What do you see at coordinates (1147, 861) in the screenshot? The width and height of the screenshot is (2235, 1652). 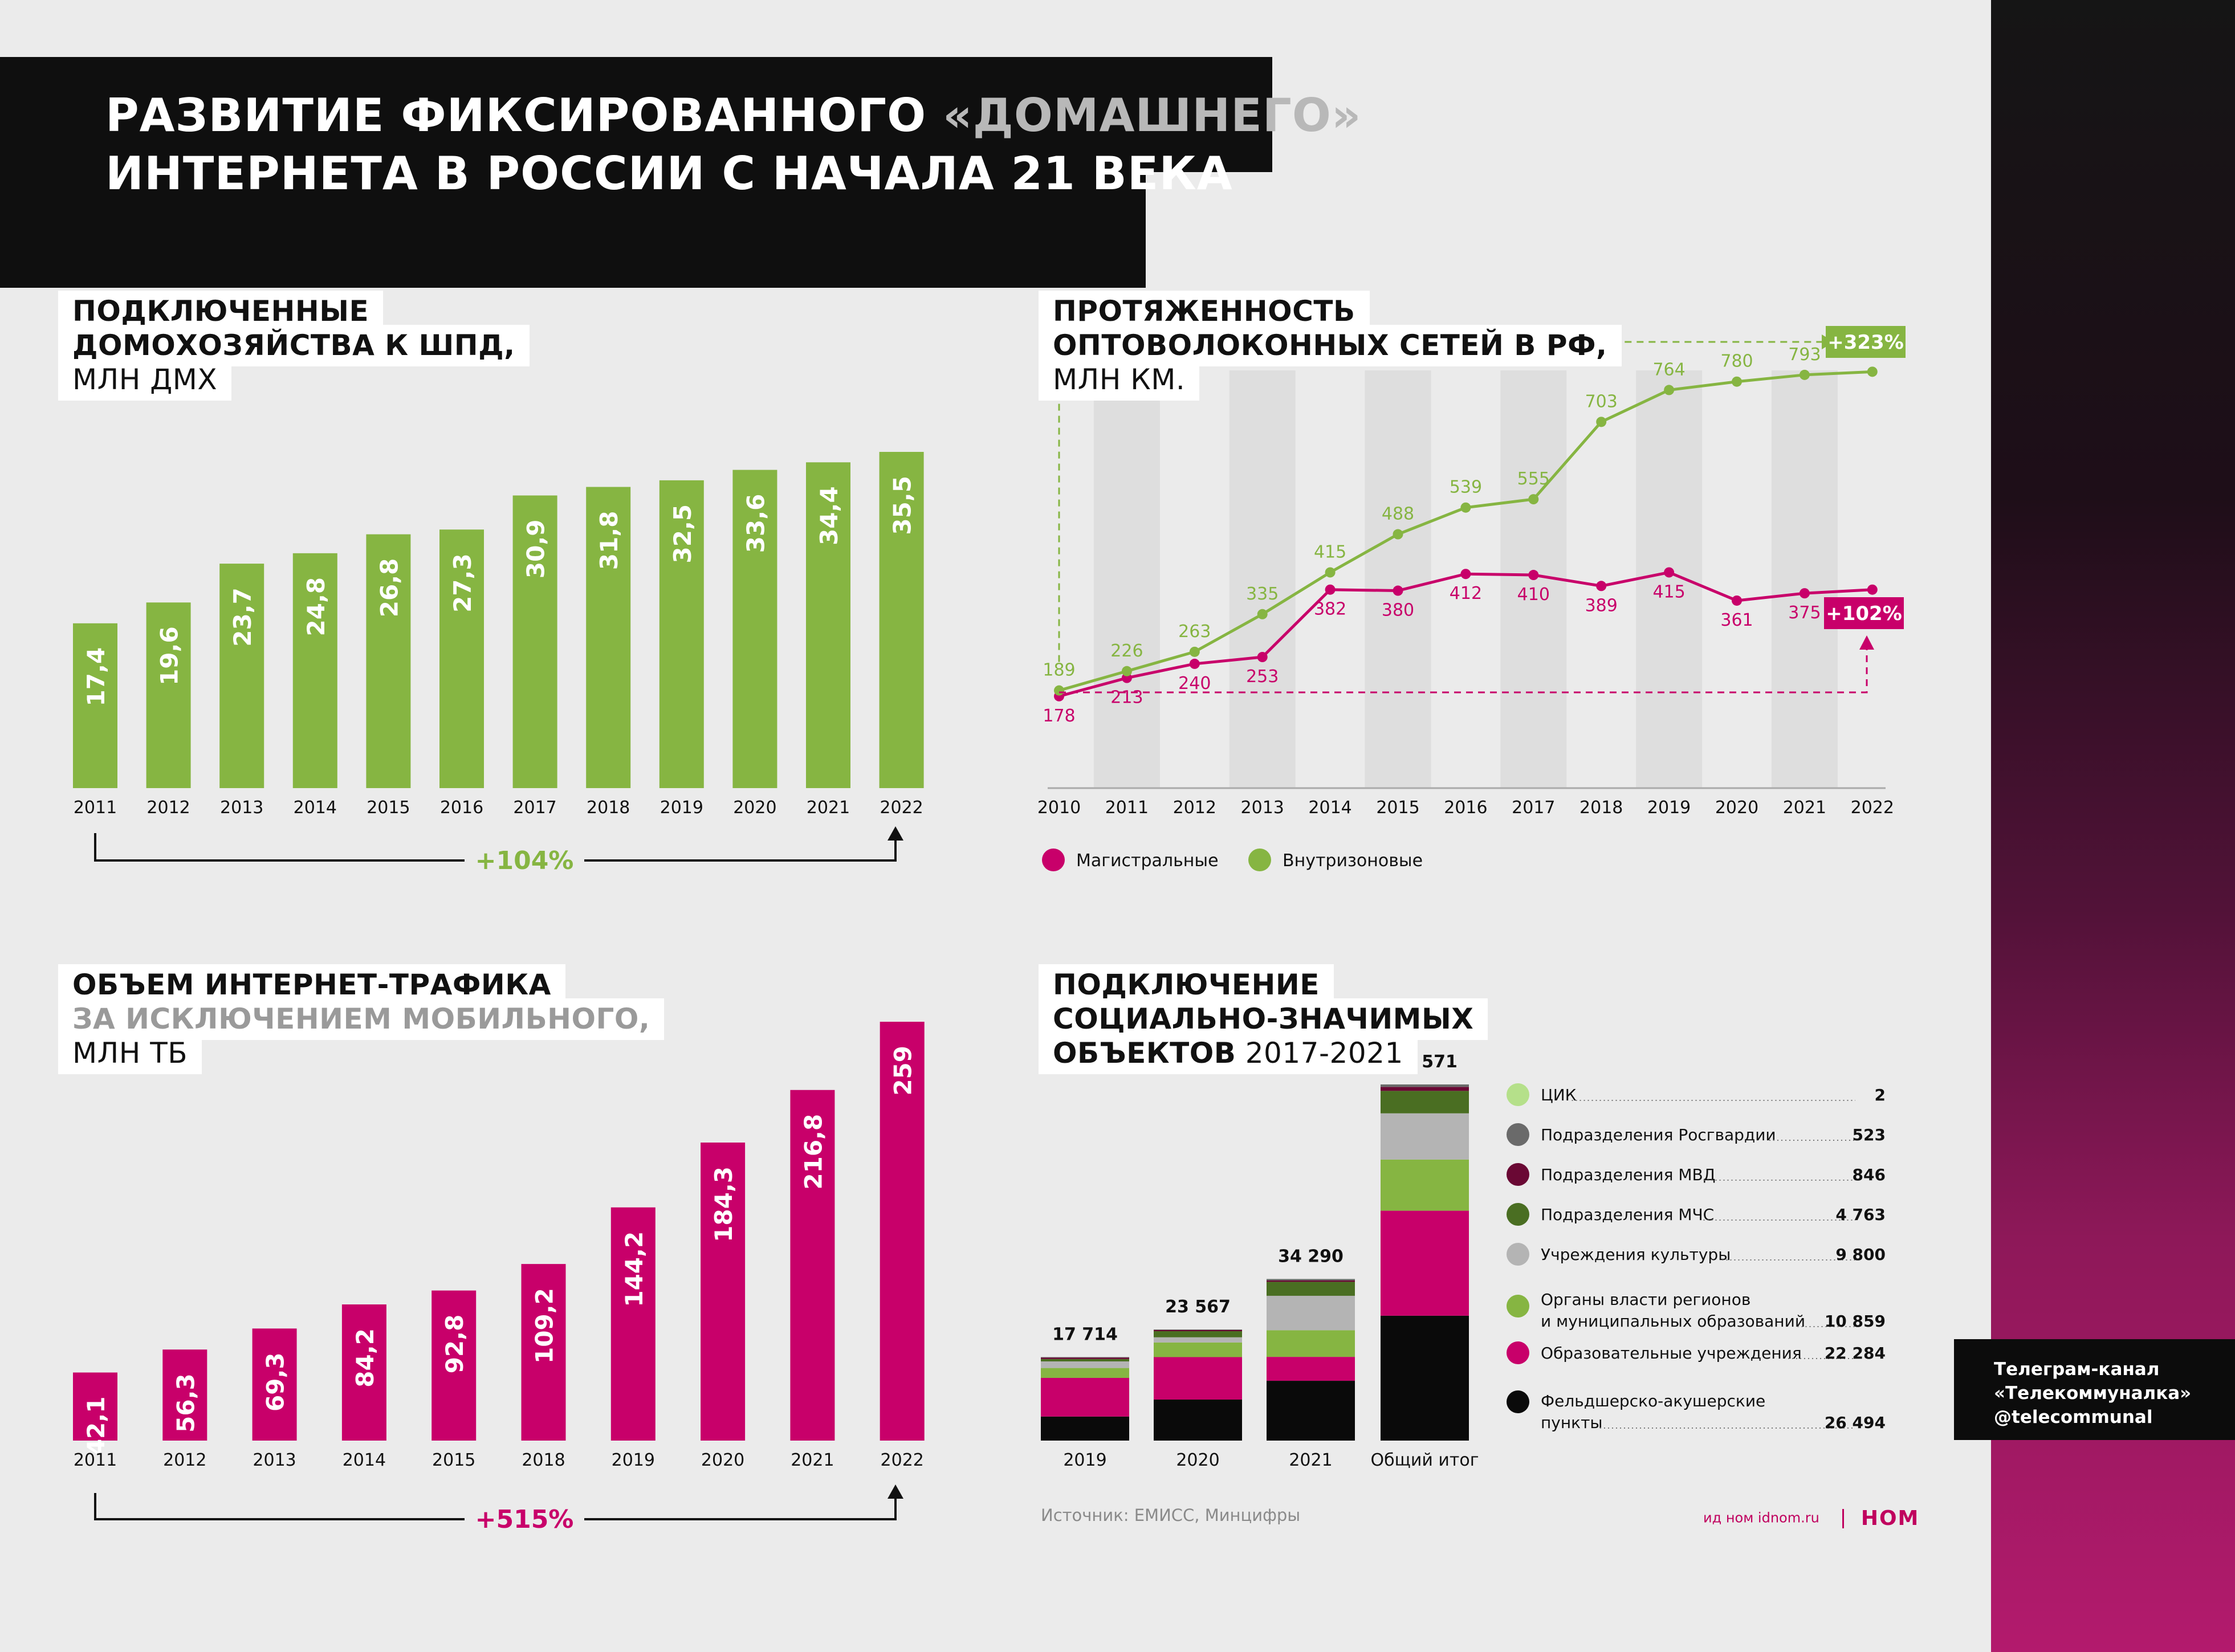 I see `fiber-legend-trunk-label: Магистральные` at bounding box center [1147, 861].